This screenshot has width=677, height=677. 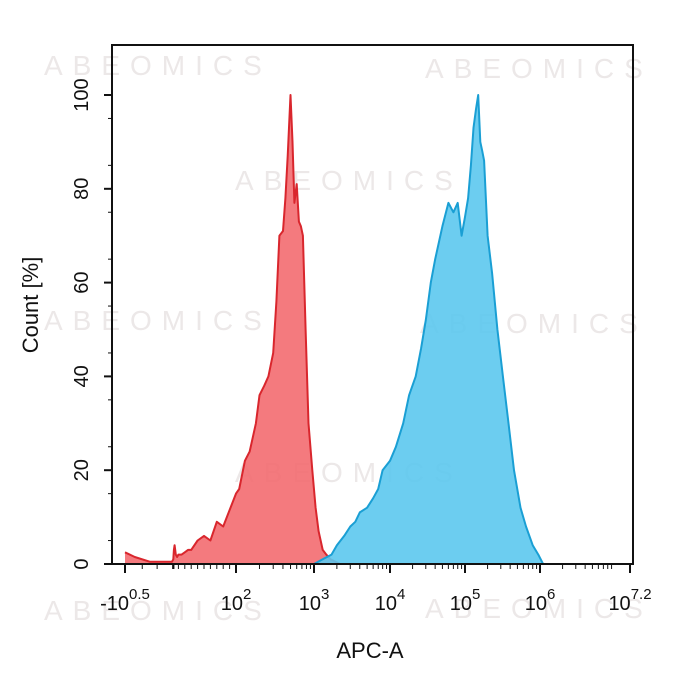 What do you see at coordinates (390, 600) in the screenshot?
I see `x-tick-label: 10⁴` at bounding box center [390, 600].